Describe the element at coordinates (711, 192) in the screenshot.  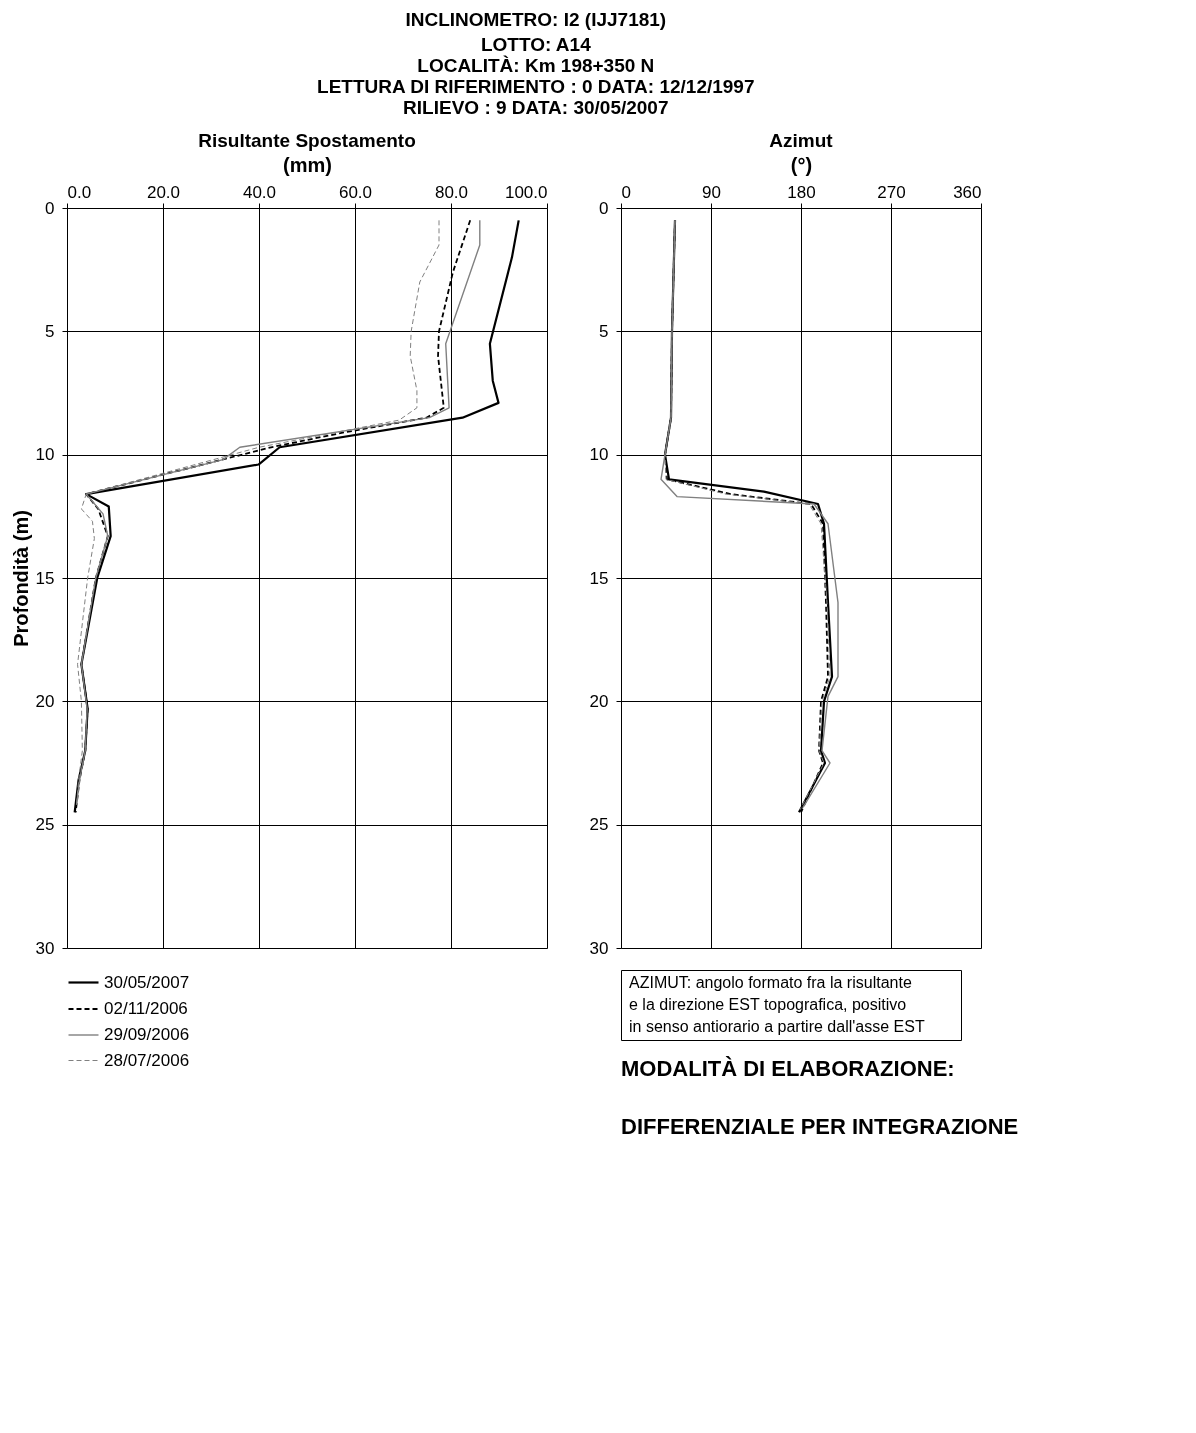
I see `x-tick-label: 90` at that location.